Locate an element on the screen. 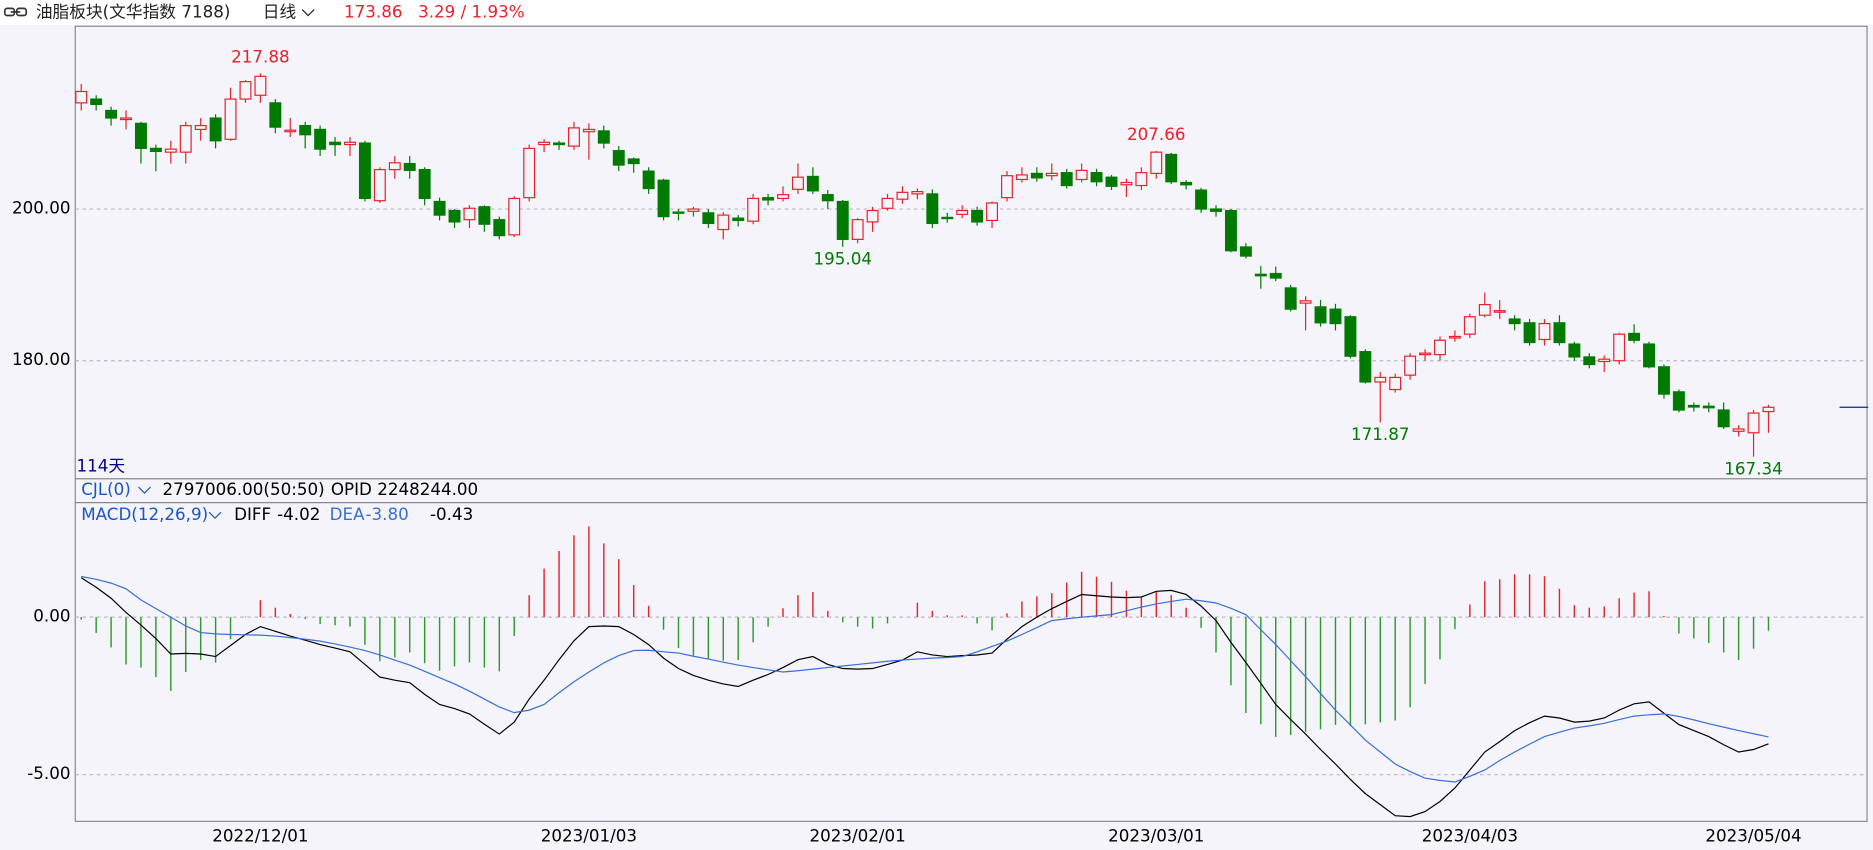  macd-chevron is located at coordinates (215, 515).